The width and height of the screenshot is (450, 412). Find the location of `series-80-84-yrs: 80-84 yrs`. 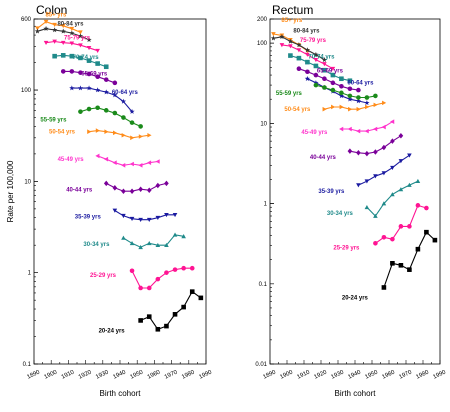

series-80-84-yrs: 80-84 yrs is located at coordinates (299, 45).